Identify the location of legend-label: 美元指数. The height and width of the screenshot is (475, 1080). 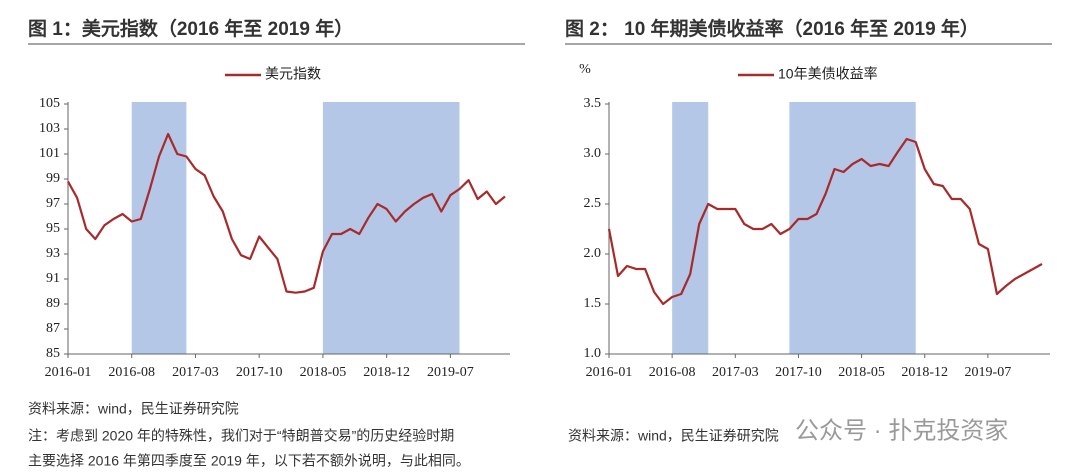
(293, 74).